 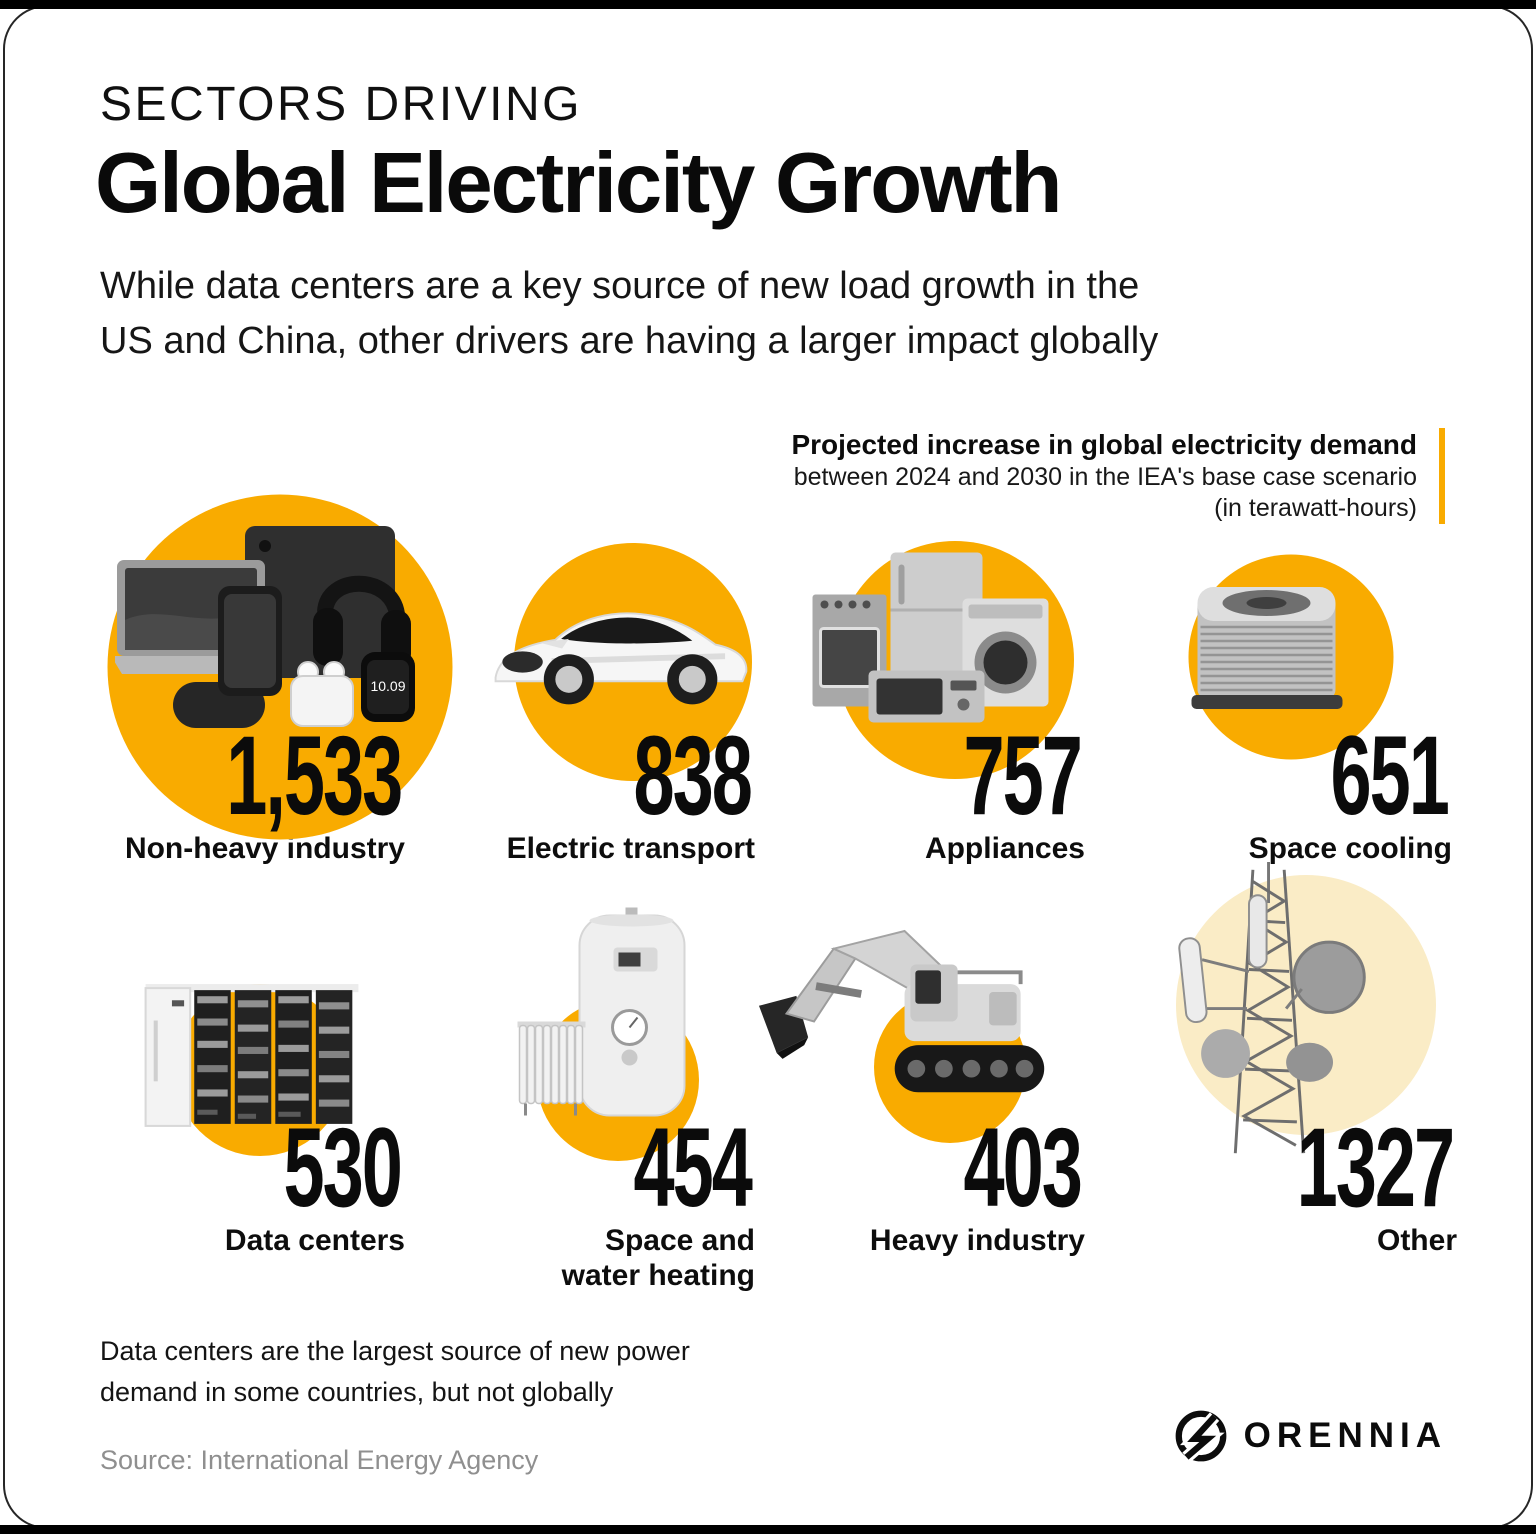 What do you see at coordinates (1416, 1240) in the screenshot?
I see `sector-label: Other` at bounding box center [1416, 1240].